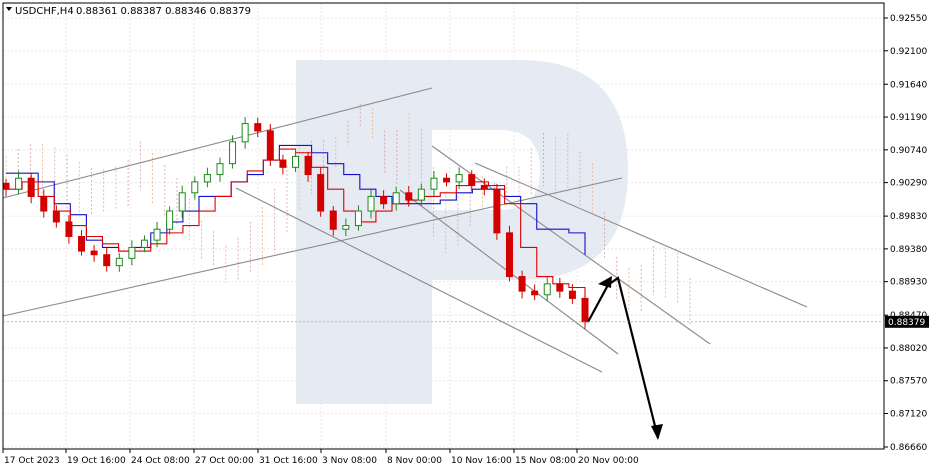 The image size is (931, 471). Describe the element at coordinates (908, 217) in the screenshot. I see `y-tick-label: 0.89830` at that location.